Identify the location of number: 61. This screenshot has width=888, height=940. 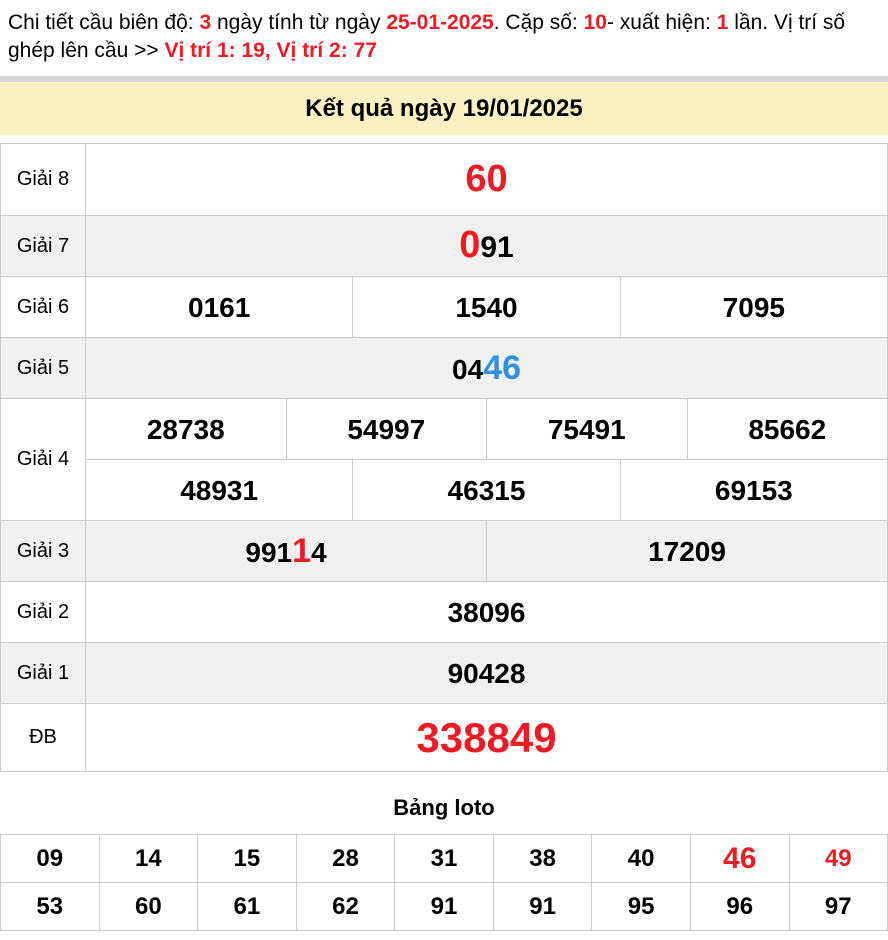
(247, 907).